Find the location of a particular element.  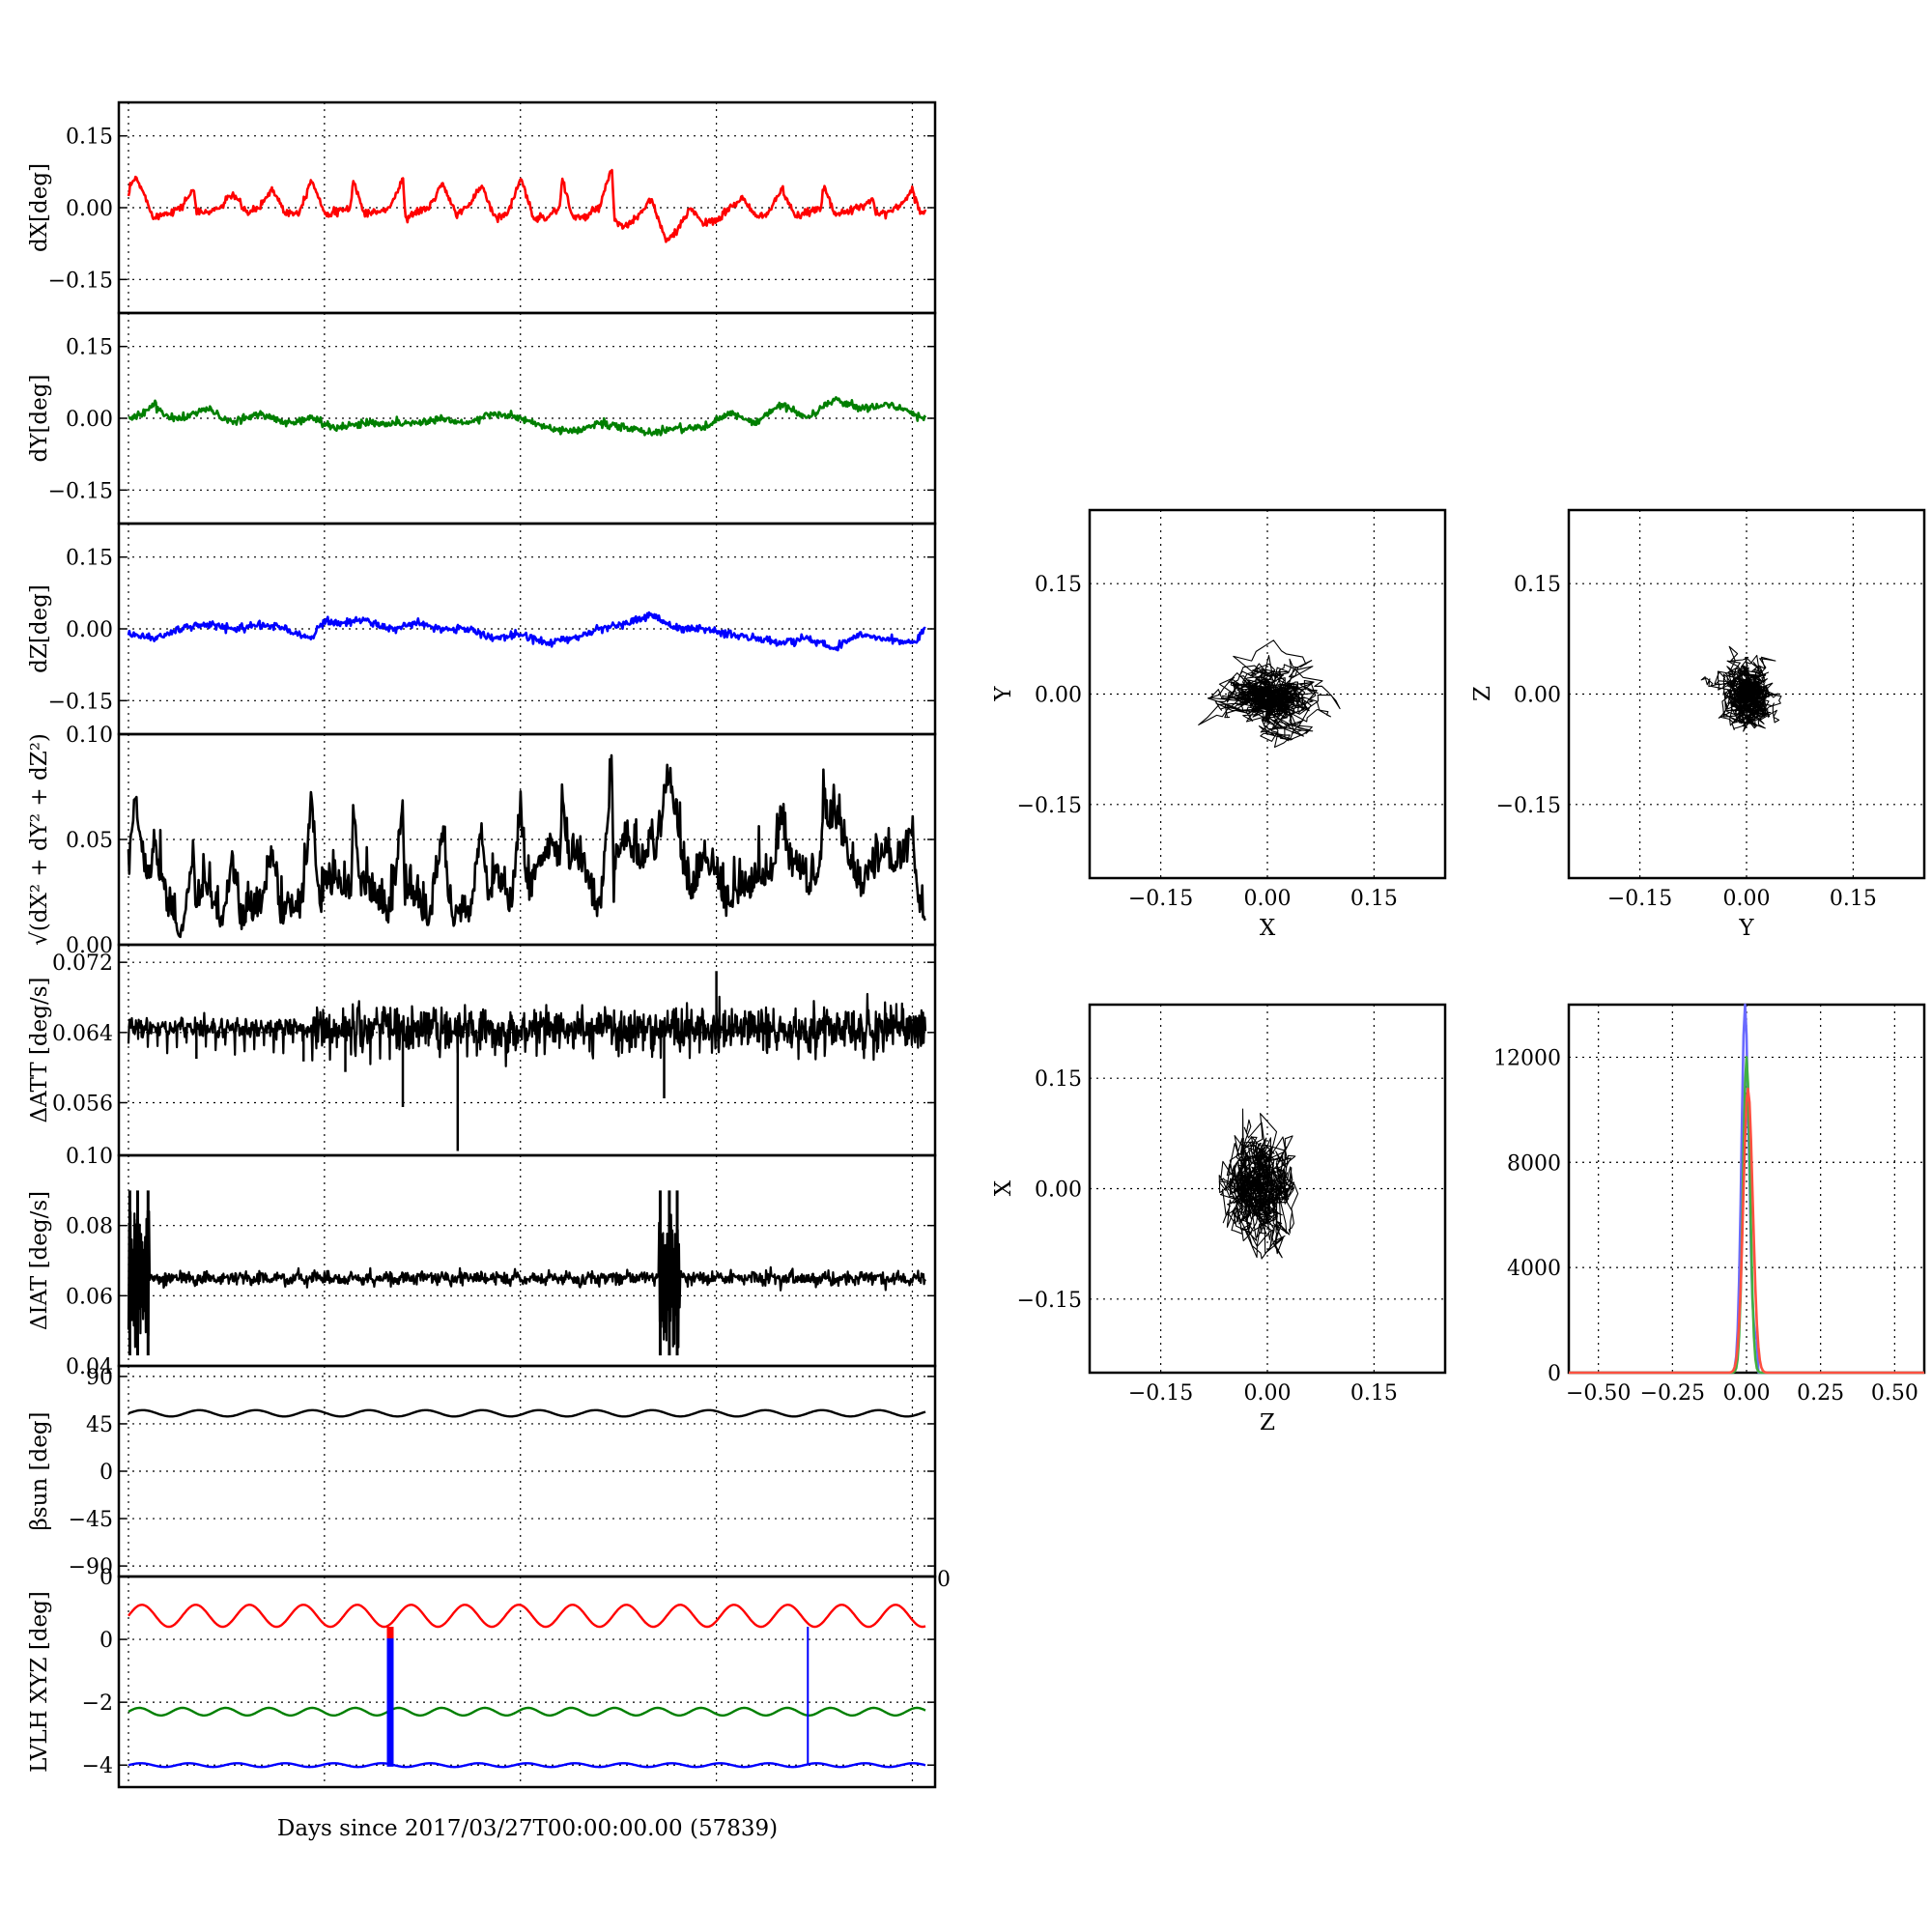

dz-ytick-label-1: 0.00 is located at coordinates (89, 630).